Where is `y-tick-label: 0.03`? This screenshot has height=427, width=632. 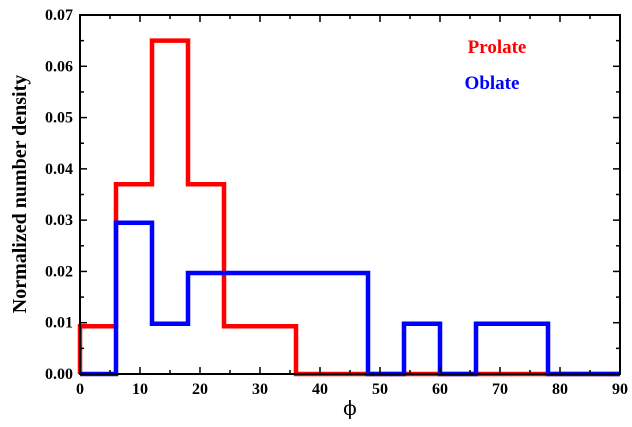 y-tick-label: 0.03 is located at coordinates (59, 220).